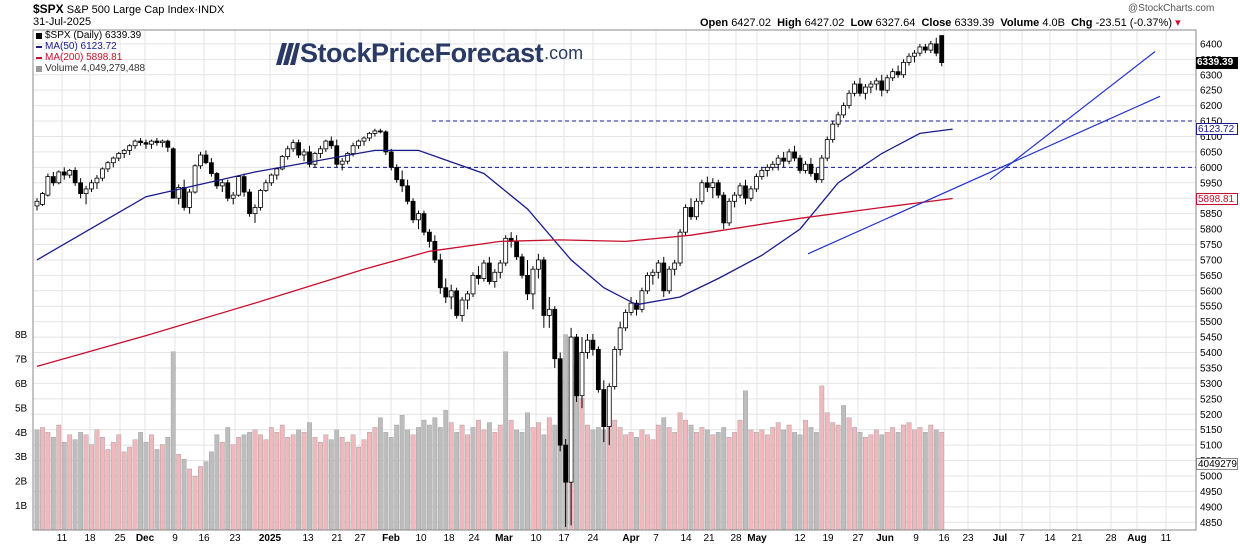 The height and width of the screenshot is (546, 1240). What do you see at coordinates (288, 53) in the screenshot?
I see `logo-slashes-icon` at bounding box center [288, 53].